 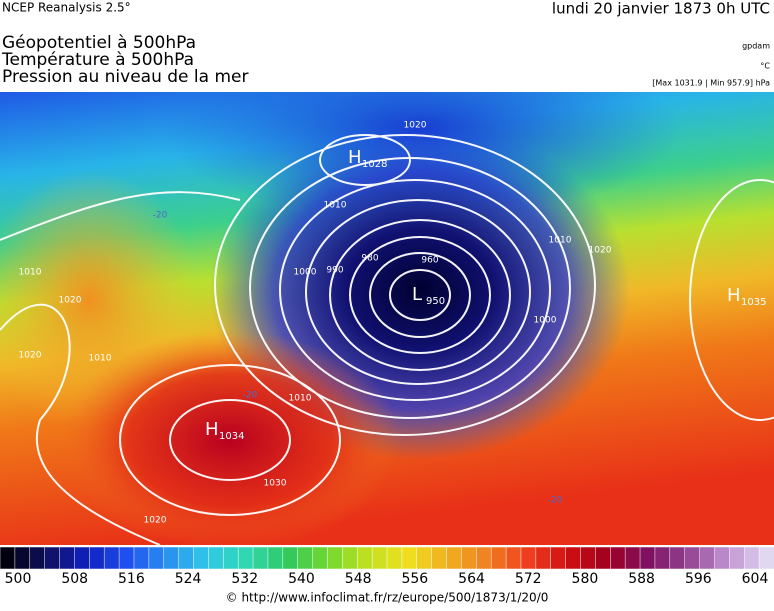 What do you see at coordinates (698, 579) in the screenshot?
I see `colorbar-tick-label: 596` at bounding box center [698, 579].